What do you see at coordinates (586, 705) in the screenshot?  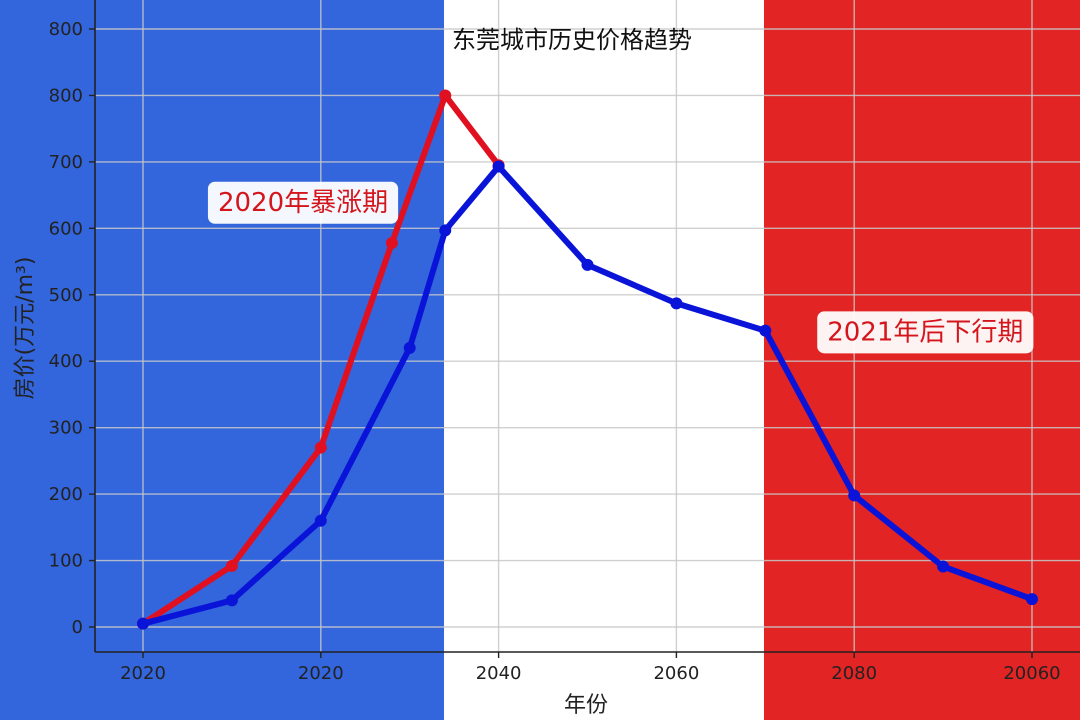 I see `x-axis-label: 年份` at bounding box center [586, 705].